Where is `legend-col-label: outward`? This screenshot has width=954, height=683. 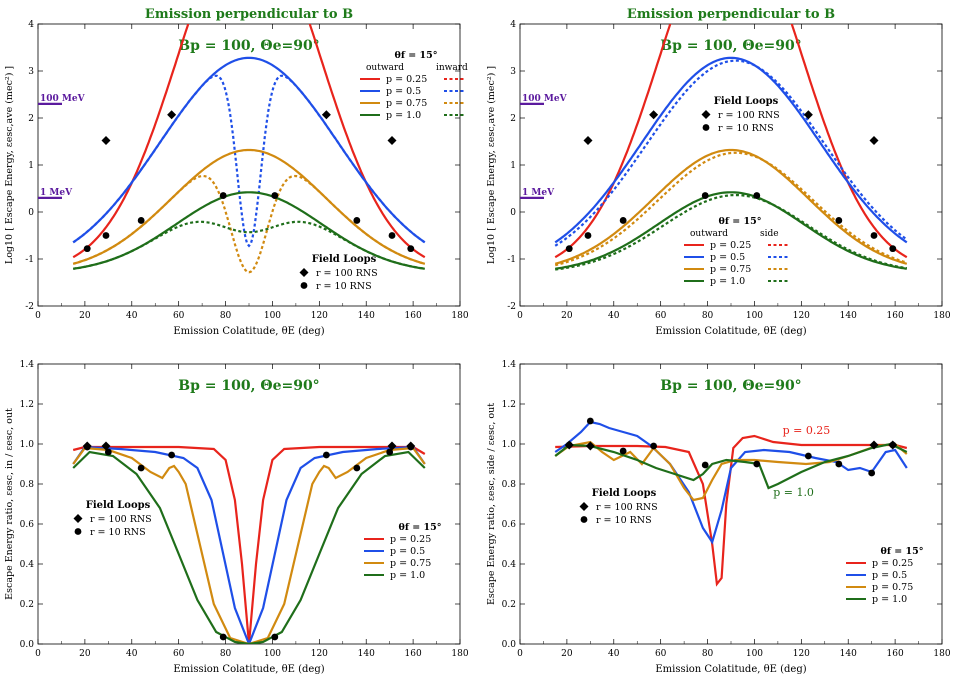 legend-col-label: outward is located at coordinates (385, 68).